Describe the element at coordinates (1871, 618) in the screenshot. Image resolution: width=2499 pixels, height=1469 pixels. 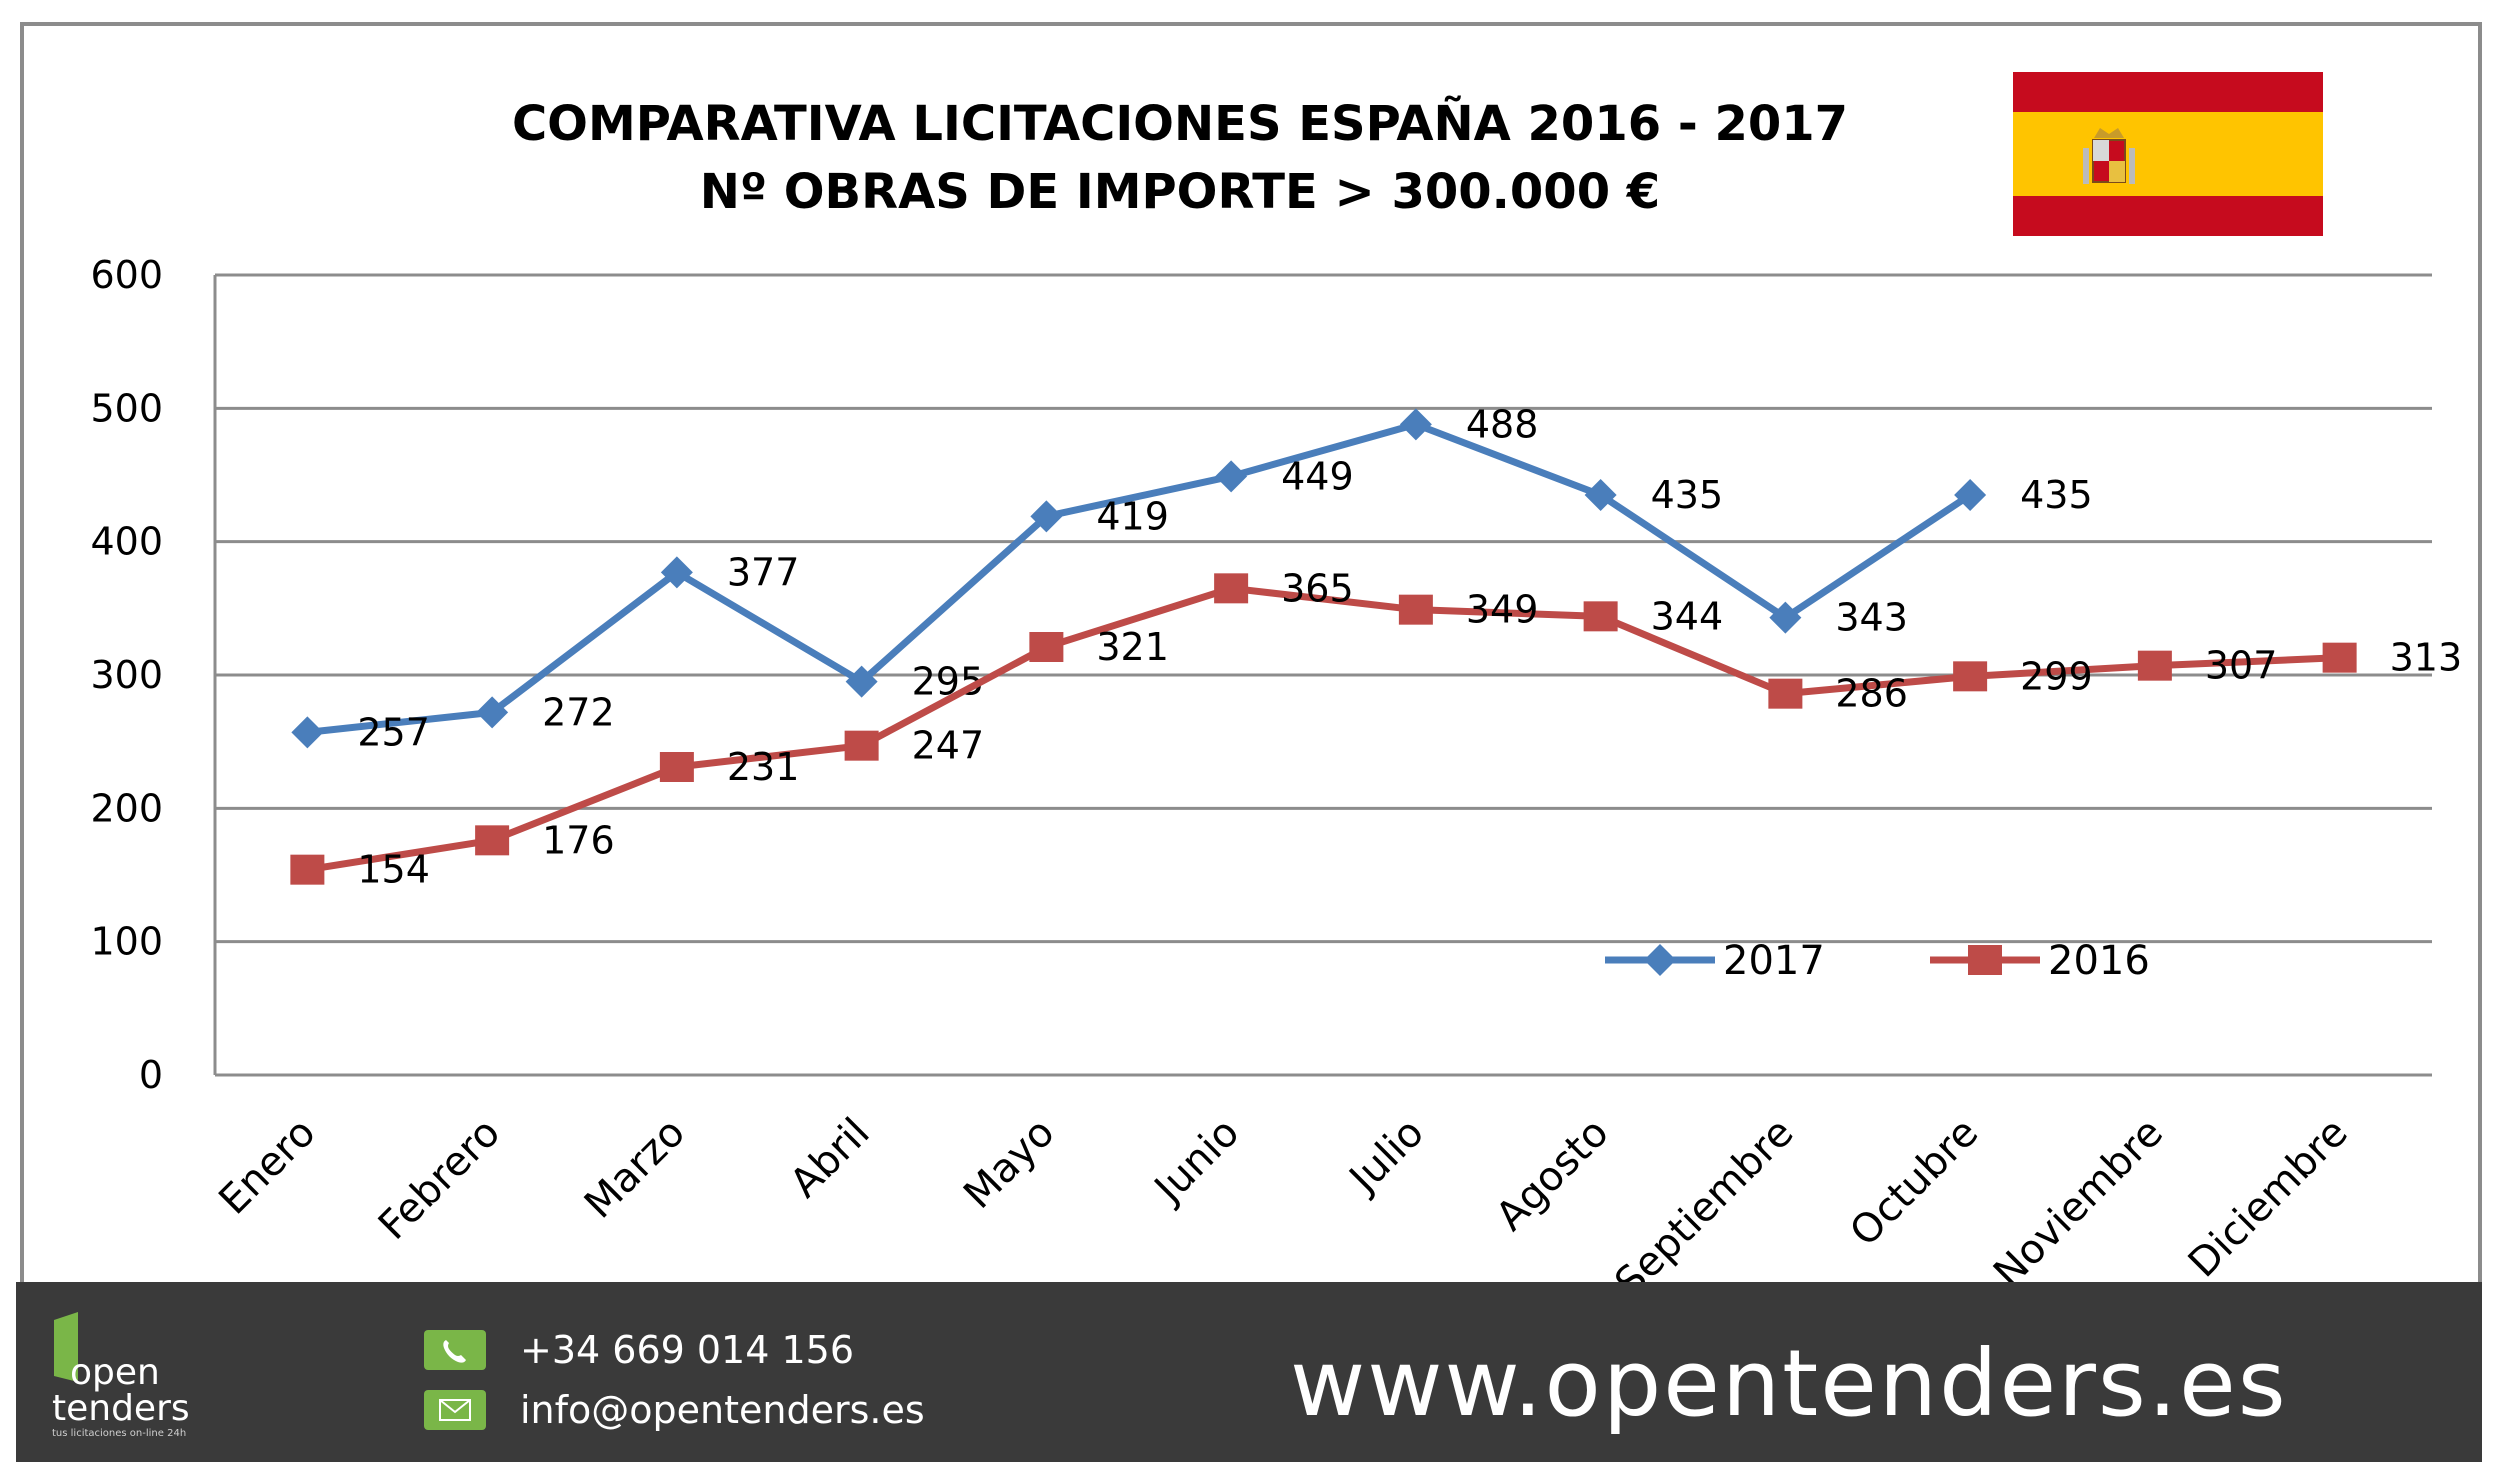
I see `data-label: 343` at that location.